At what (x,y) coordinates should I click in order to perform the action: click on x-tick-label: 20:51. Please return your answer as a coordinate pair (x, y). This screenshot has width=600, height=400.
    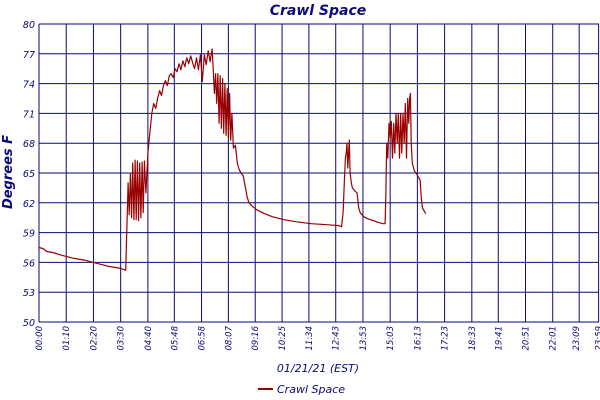
    Looking at the image, I should click on (527, 338).